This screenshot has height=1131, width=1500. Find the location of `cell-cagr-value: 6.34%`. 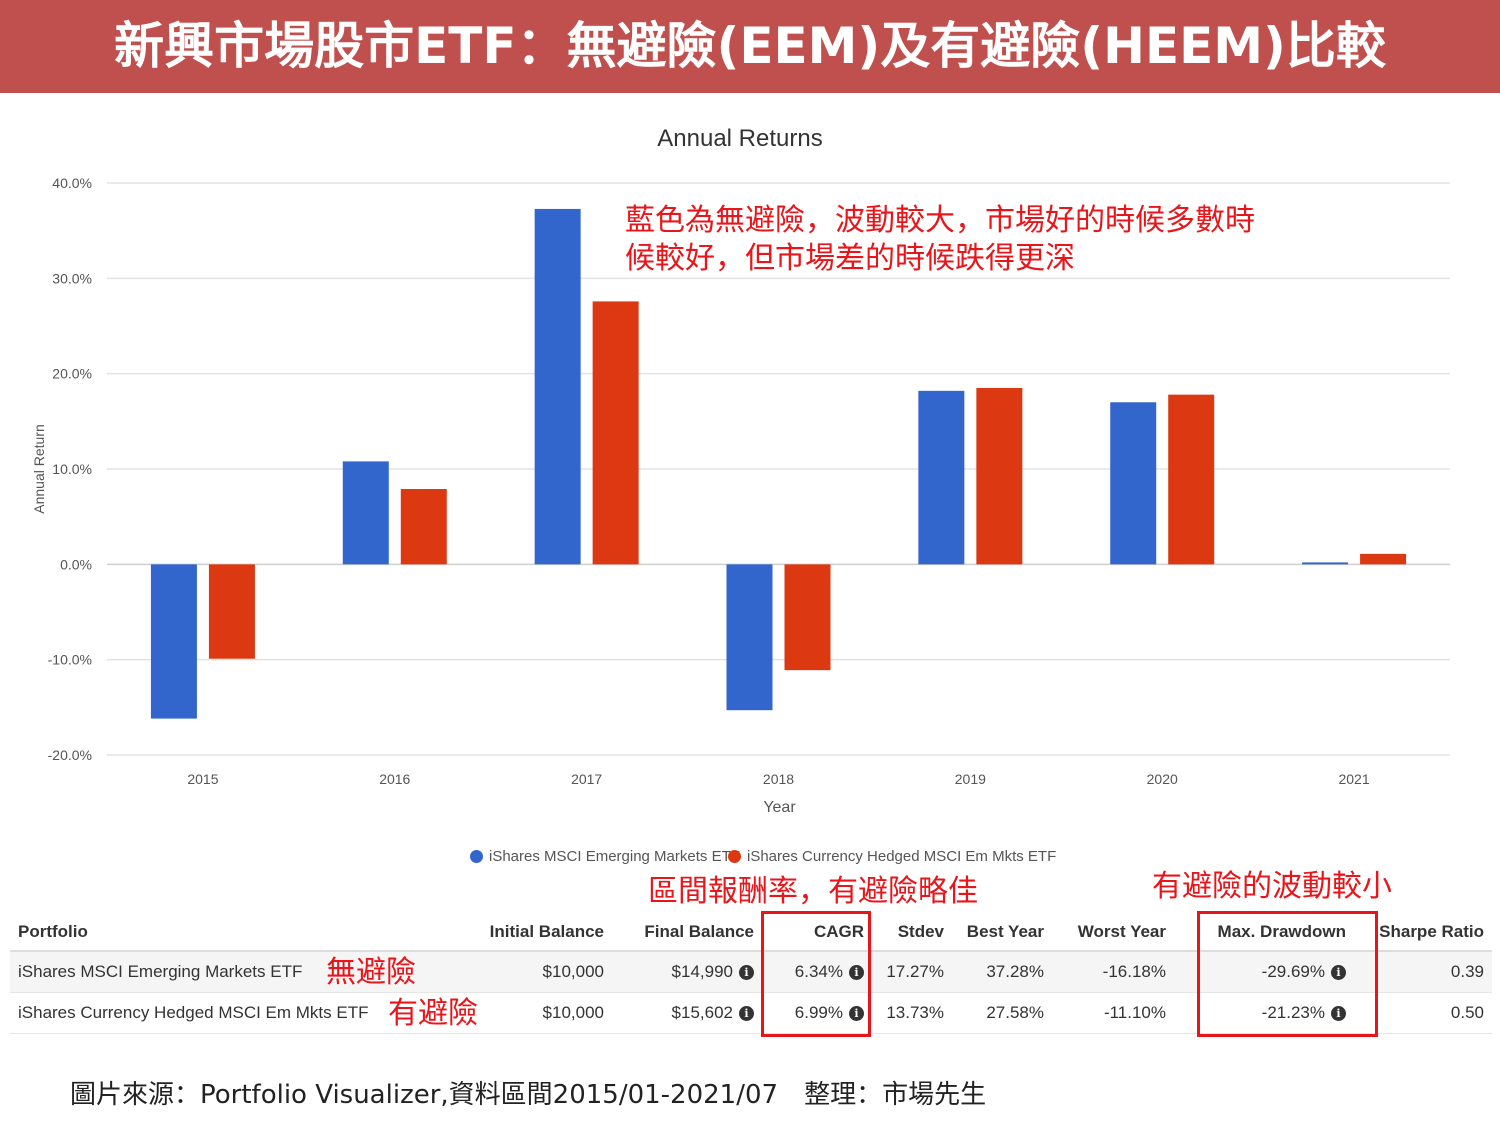

cell-cagr-value: 6.34% is located at coordinates (818, 971).